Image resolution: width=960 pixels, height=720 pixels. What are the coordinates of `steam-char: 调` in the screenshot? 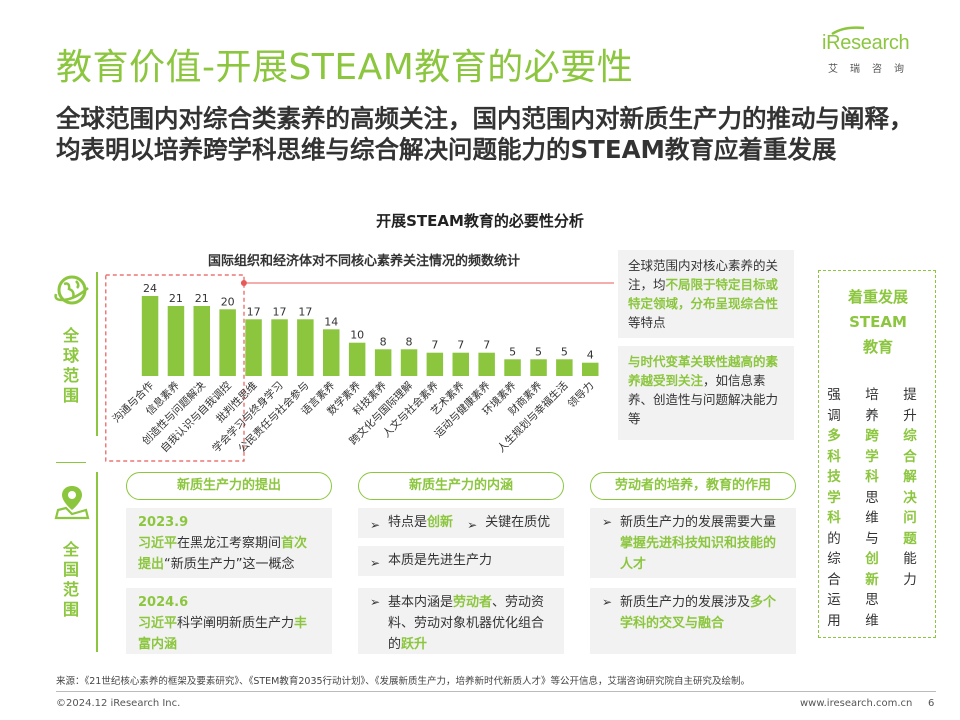 It's located at (834, 415).